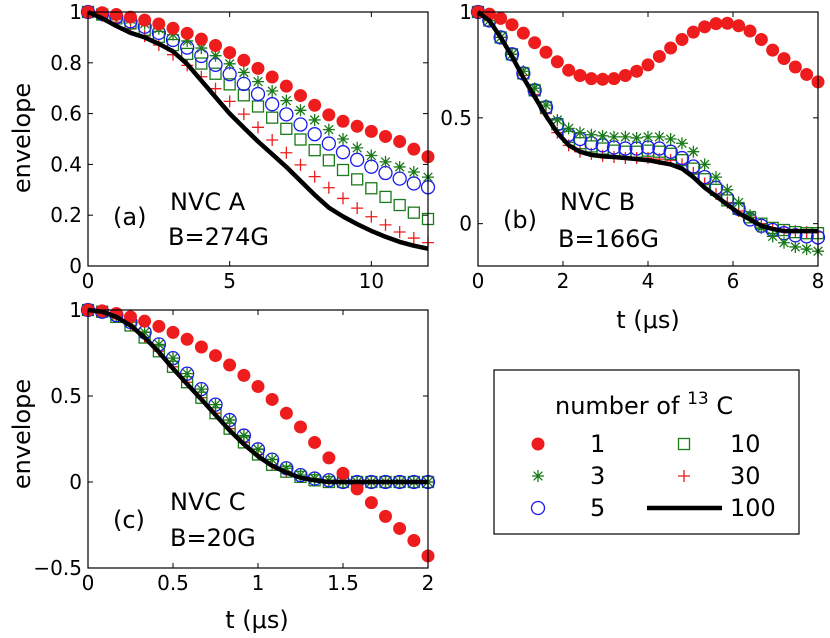 The height and width of the screenshot is (638, 830). Describe the element at coordinates (520, 220) in the screenshot. I see `panel-b-letter: (b)` at that location.